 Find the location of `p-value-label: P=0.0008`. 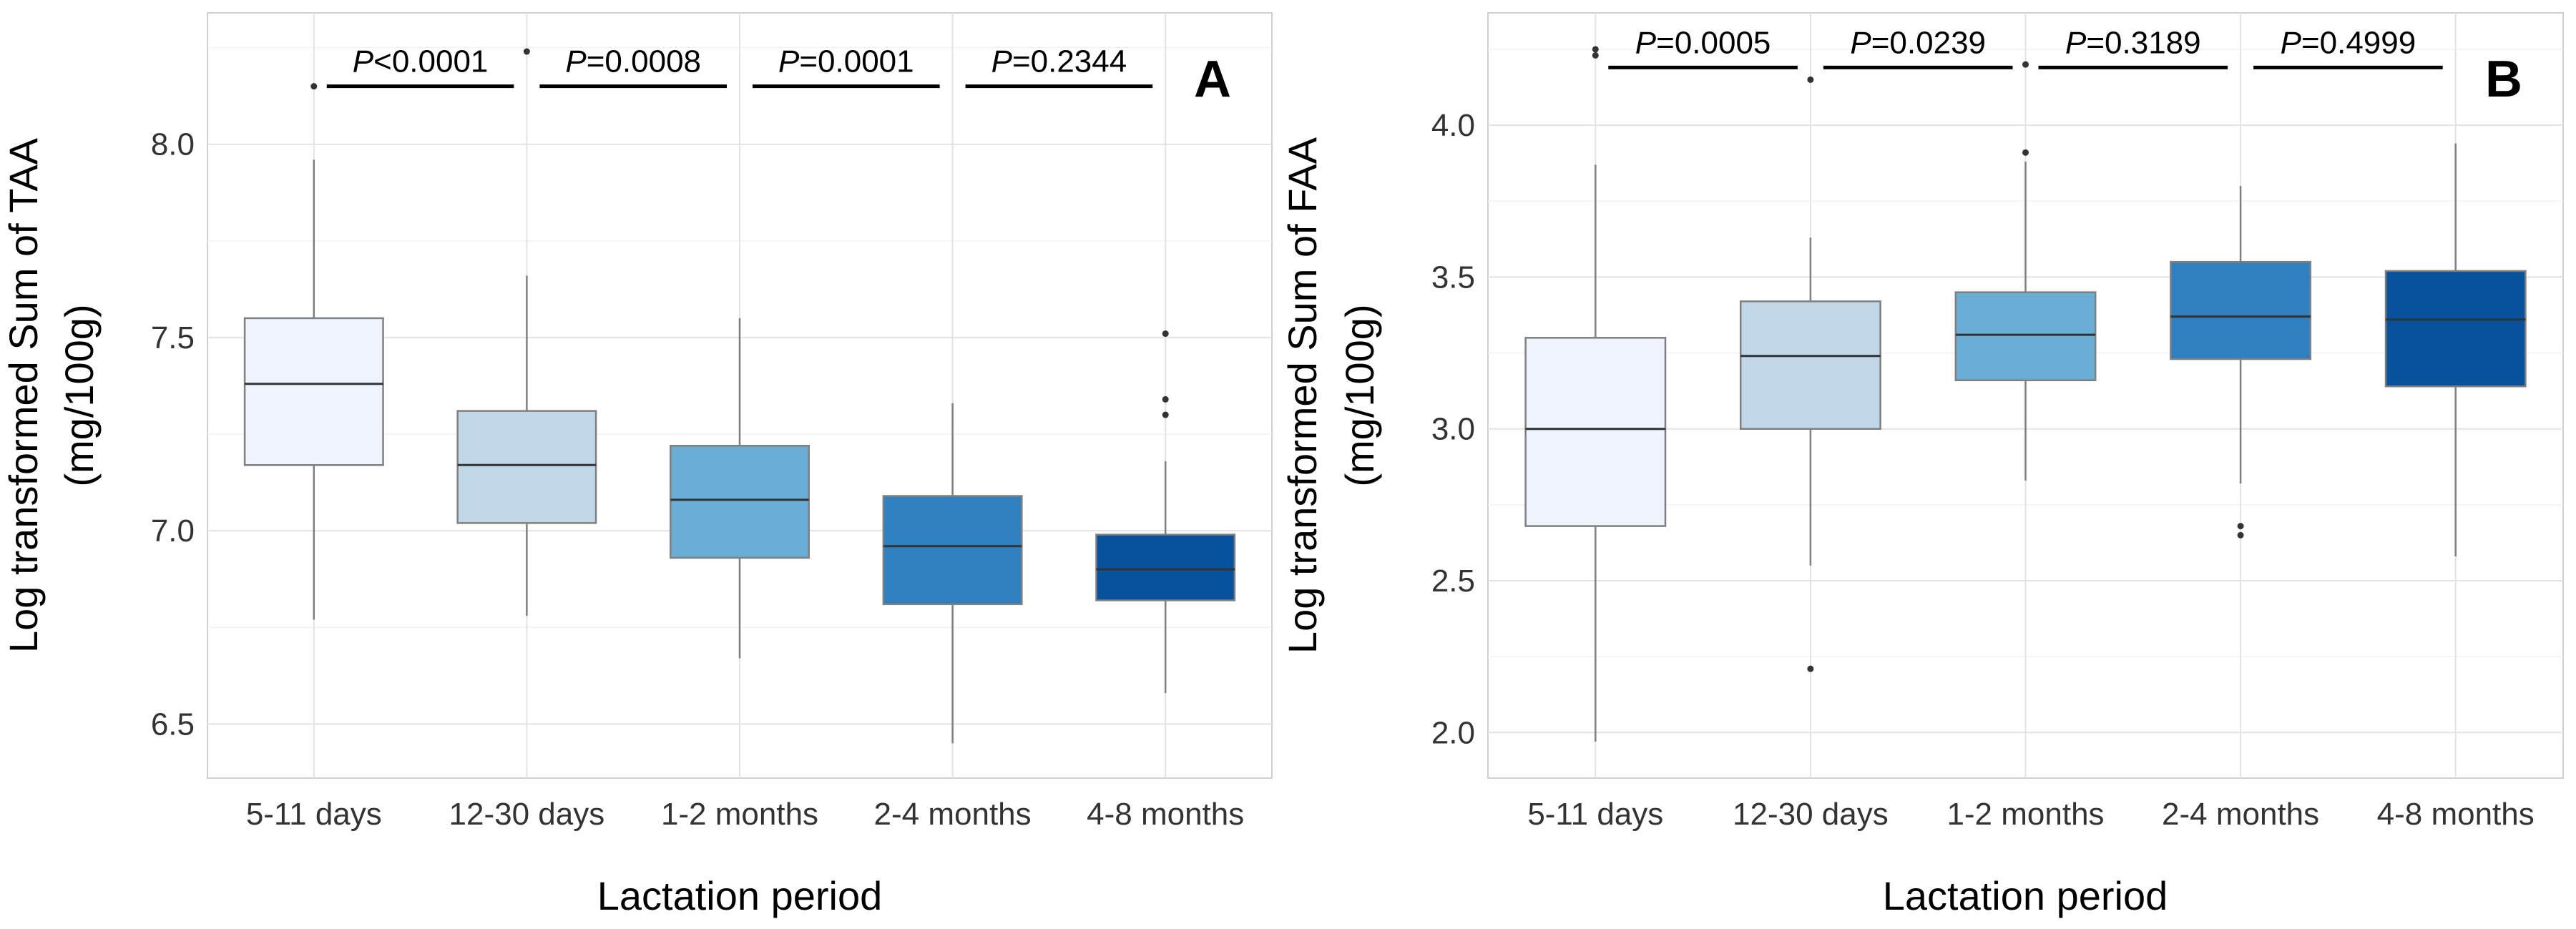

p-value-label: P=0.0008 is located at coordinates (633, 61).